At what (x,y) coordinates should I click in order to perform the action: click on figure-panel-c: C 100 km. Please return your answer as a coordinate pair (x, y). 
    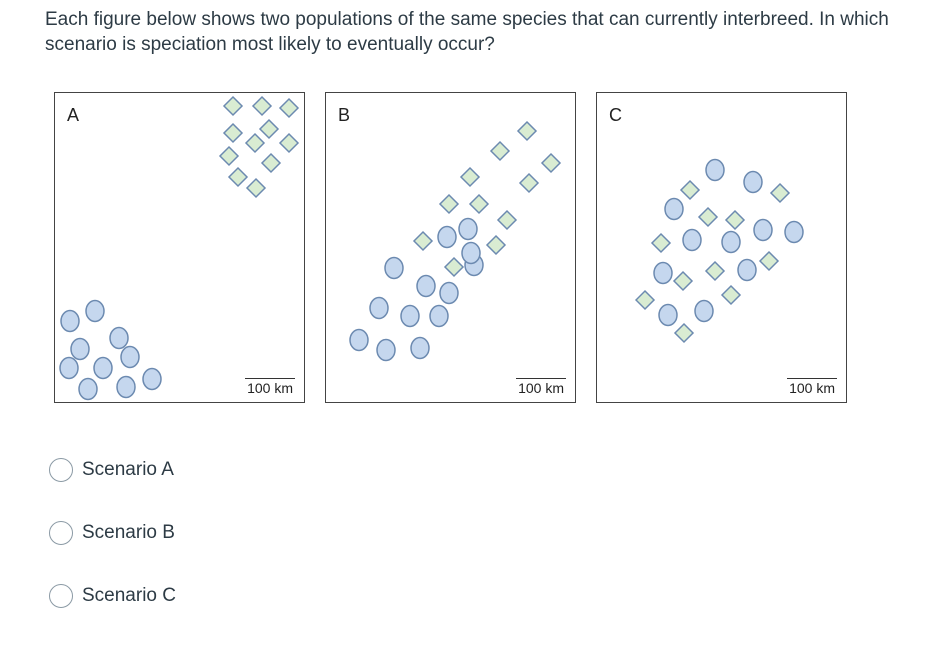
    Looking at the image, I should click on (721, 247).